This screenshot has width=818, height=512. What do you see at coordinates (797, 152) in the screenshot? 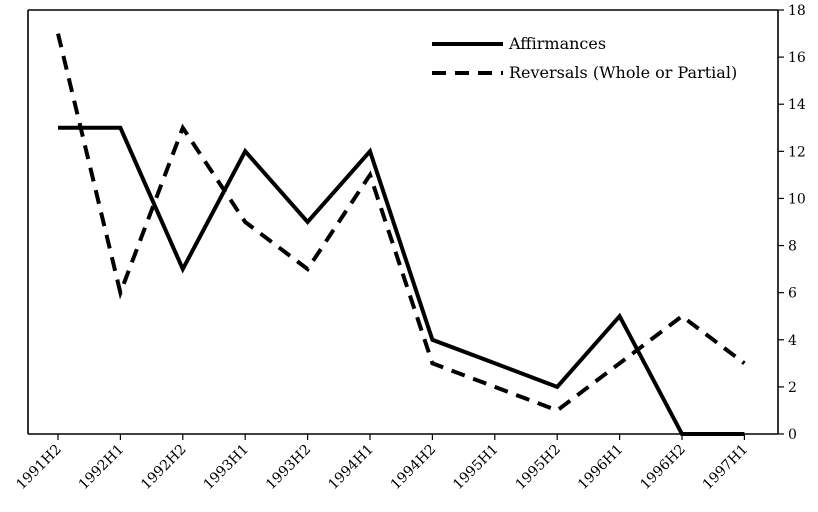
I see `y-tick-label: 12` at bounding box center [797, 152].